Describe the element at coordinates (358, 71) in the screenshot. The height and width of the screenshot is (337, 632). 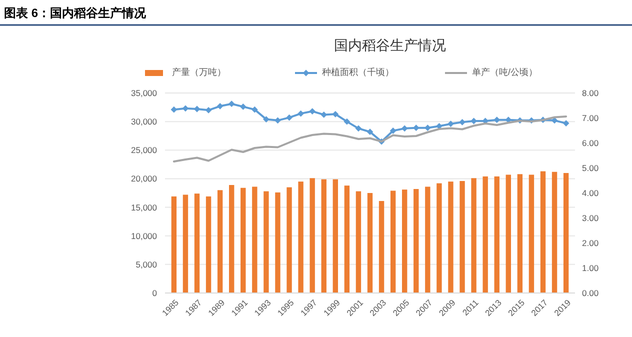
I see `legend-label: 种植面积（千顷）` at that location.